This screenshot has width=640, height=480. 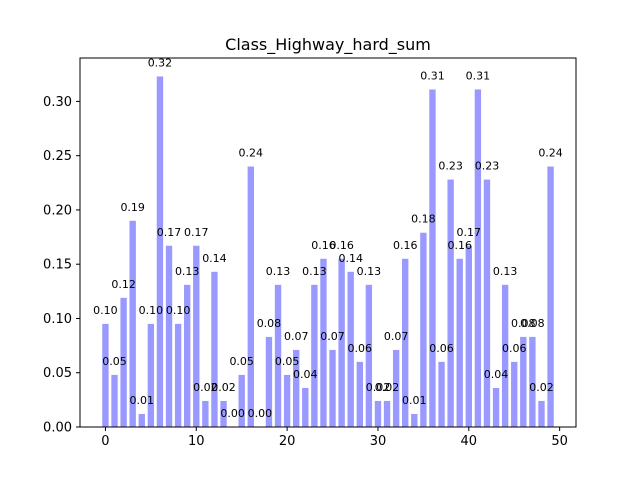 What do you see at coordinates (405, 245) in the screenshot?
I see `data-label-33: 0.16` at bounding box center [405, 245].